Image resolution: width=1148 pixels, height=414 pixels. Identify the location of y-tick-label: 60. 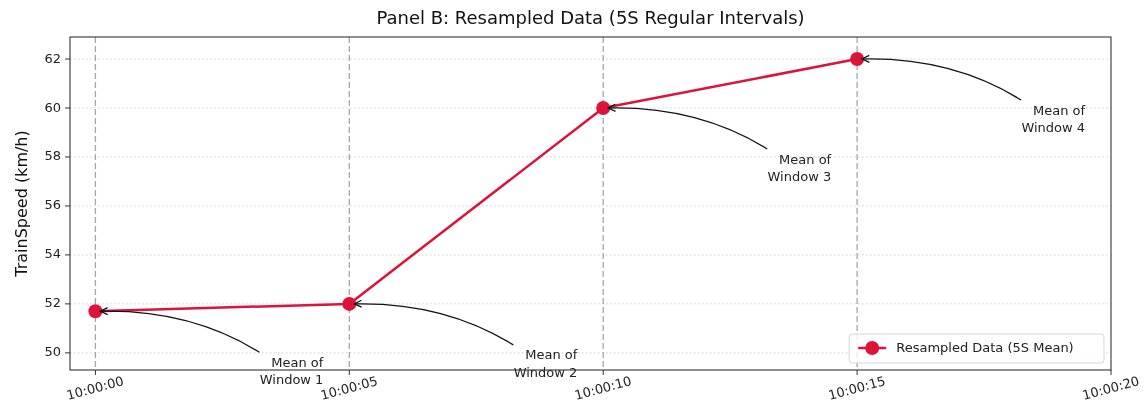
(52, 107).